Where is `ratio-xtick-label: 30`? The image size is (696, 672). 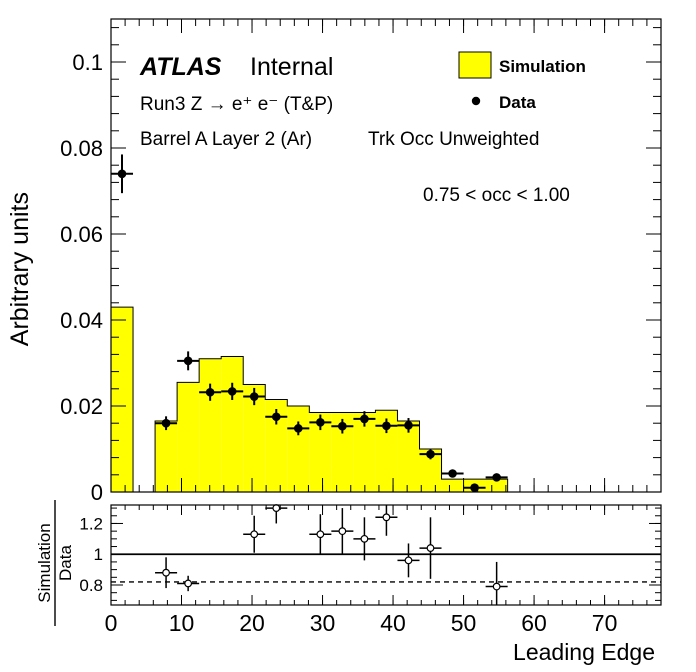
ratio-xtick-label: 30 is located at coordinates (323, 623).